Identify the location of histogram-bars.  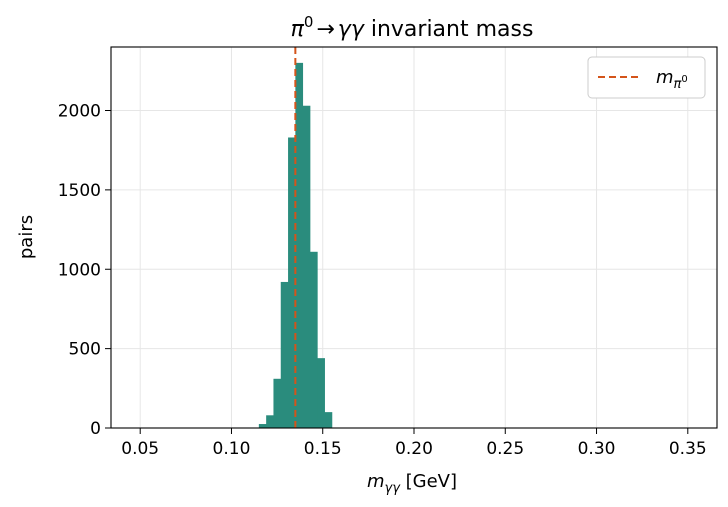
(295, 245).